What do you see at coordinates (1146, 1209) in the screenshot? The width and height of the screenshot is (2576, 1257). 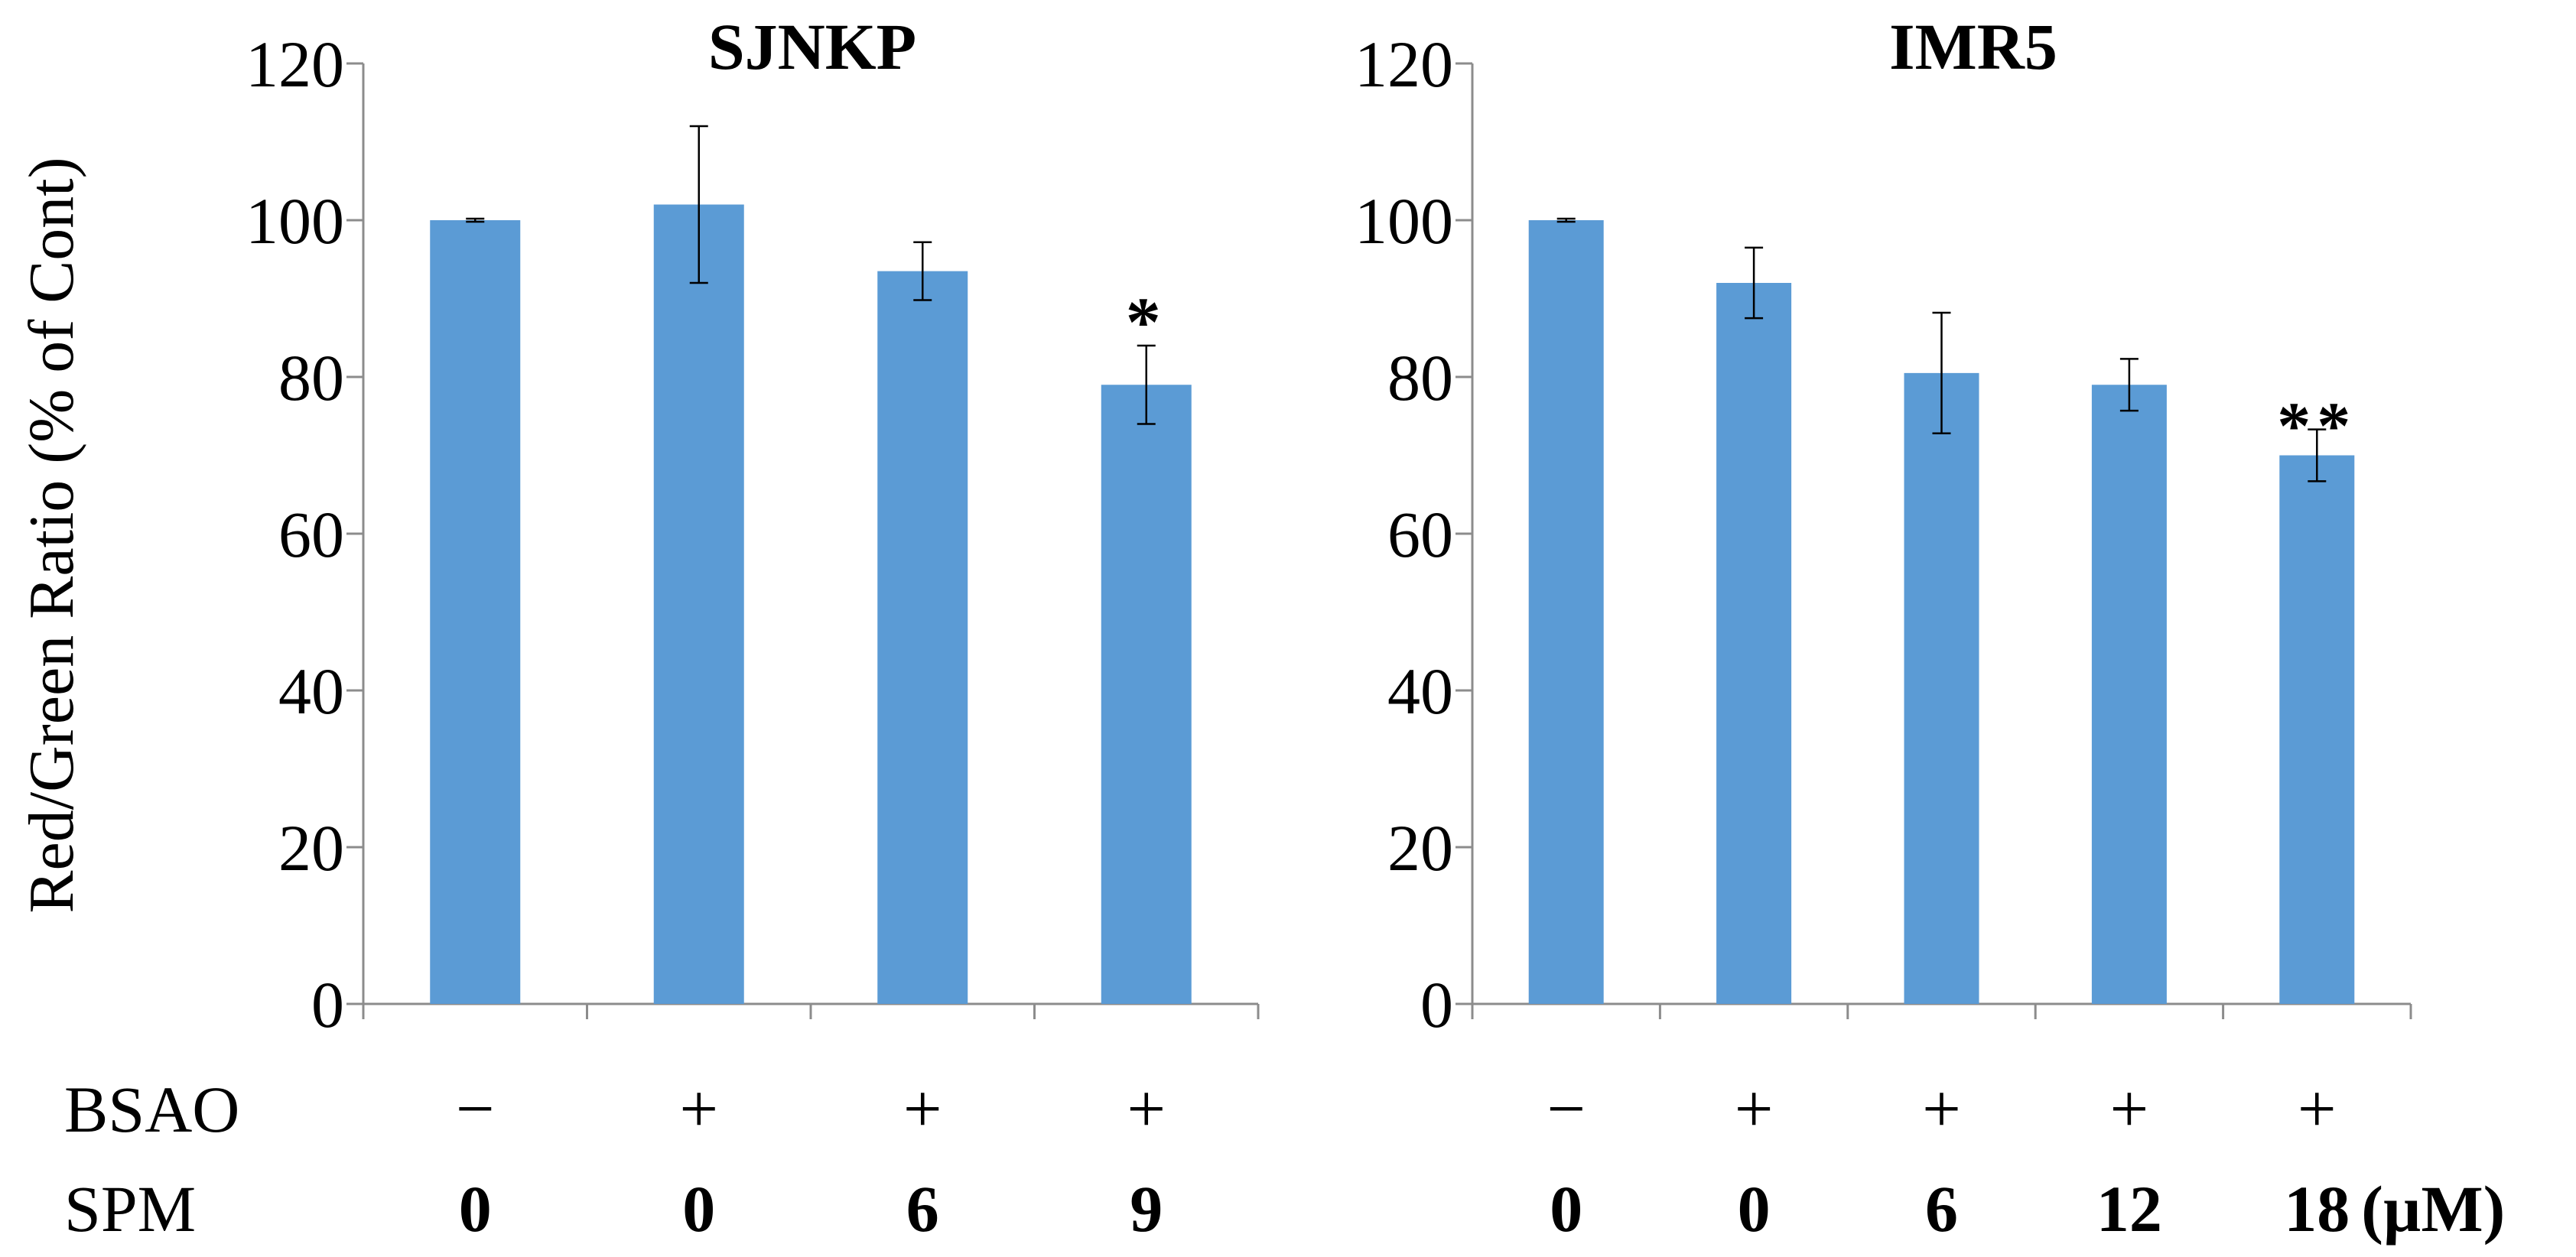 I see `spm-value: 9` at bounding box center [1146, 1209].